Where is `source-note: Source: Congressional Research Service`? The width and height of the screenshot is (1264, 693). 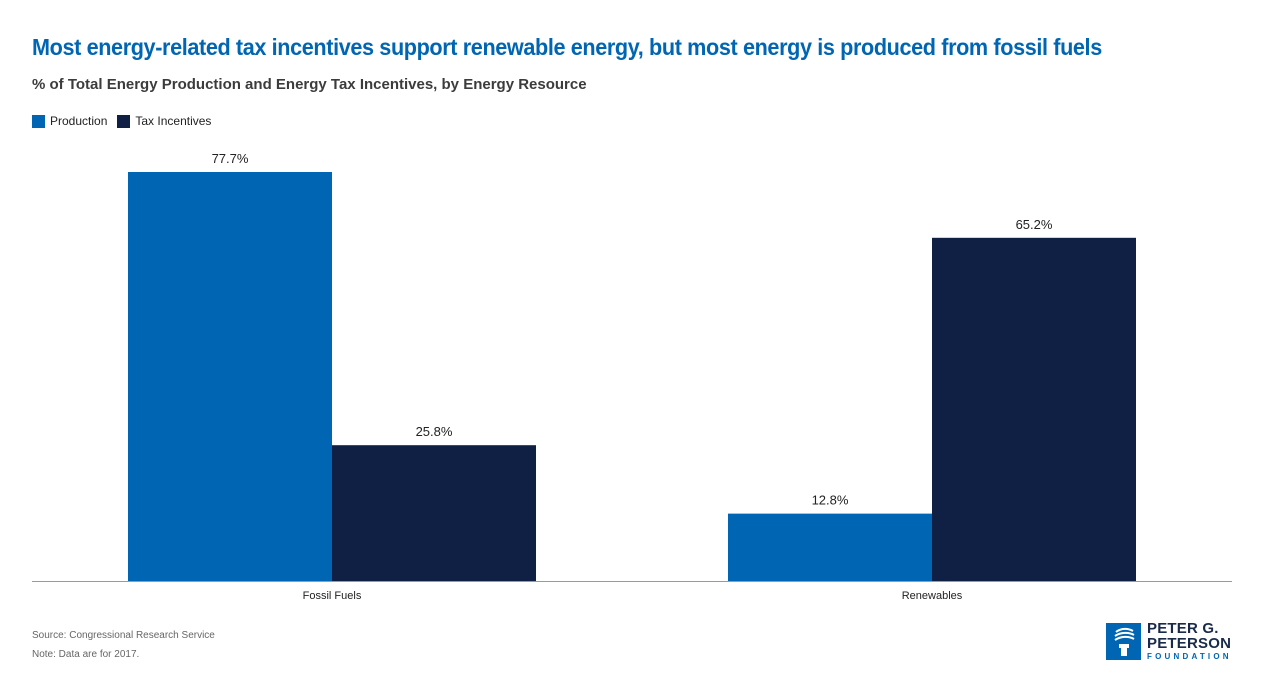
source-note: Source: Congressional Research Service is located at coordinates (123, 635).